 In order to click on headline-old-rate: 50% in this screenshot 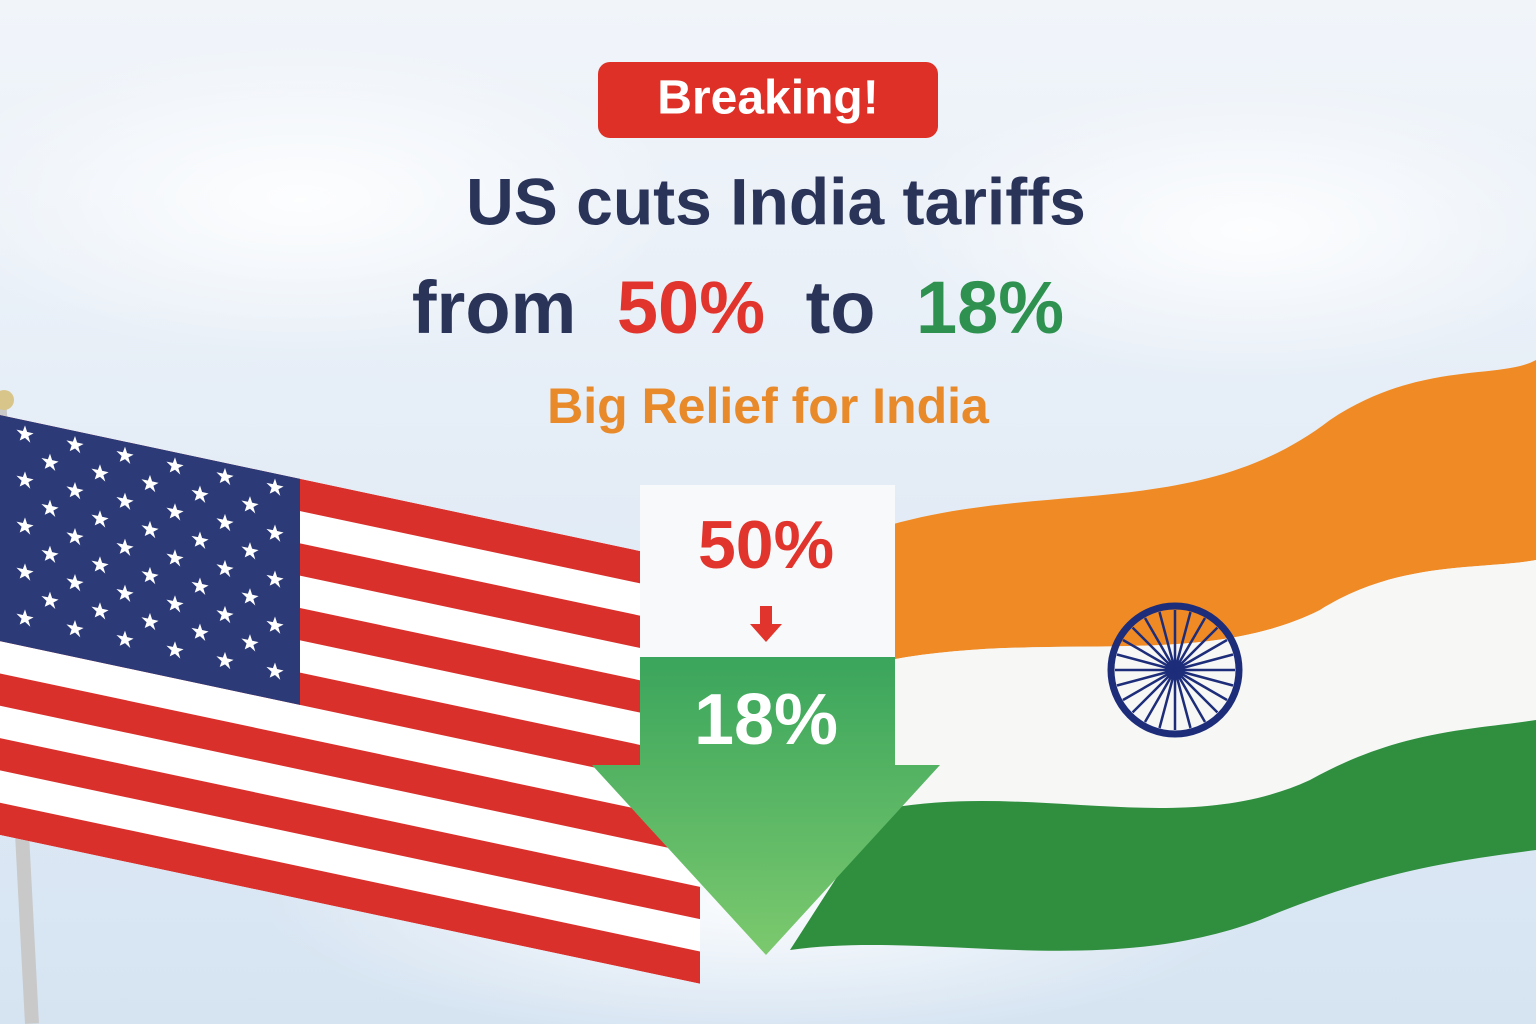, I will do `click(691, 307)`.